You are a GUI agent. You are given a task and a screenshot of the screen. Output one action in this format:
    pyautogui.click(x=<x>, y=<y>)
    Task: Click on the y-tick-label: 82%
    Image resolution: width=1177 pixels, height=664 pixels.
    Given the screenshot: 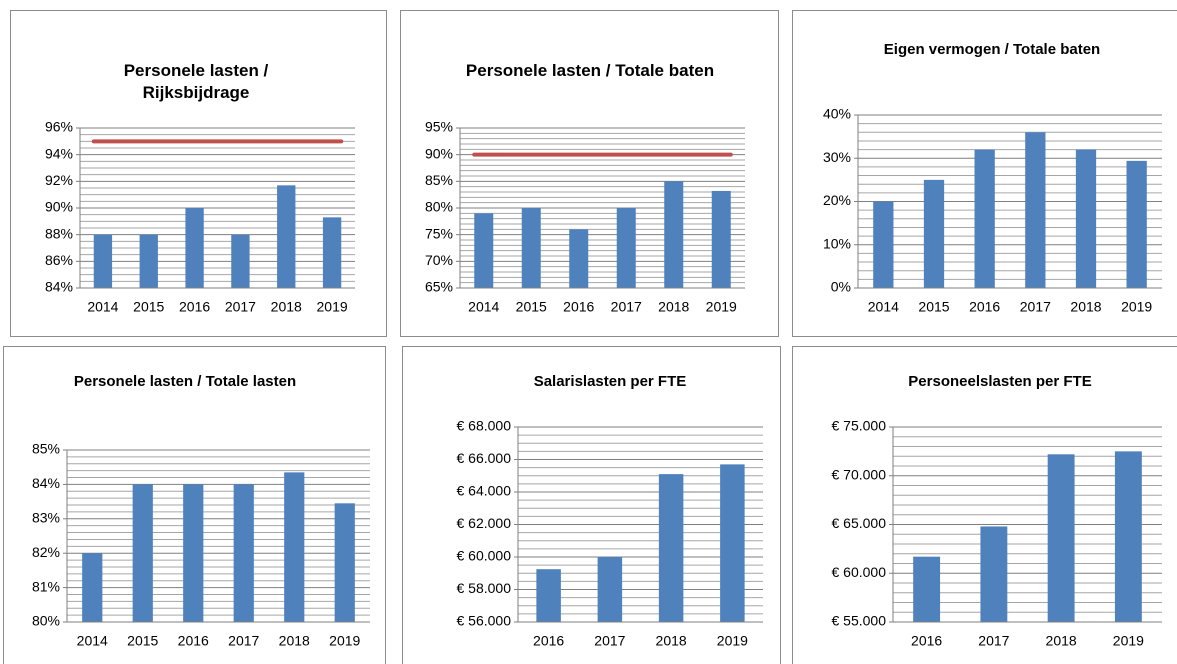 What is the action you would take?
    pyautogui.click(x=46, y=552)
    